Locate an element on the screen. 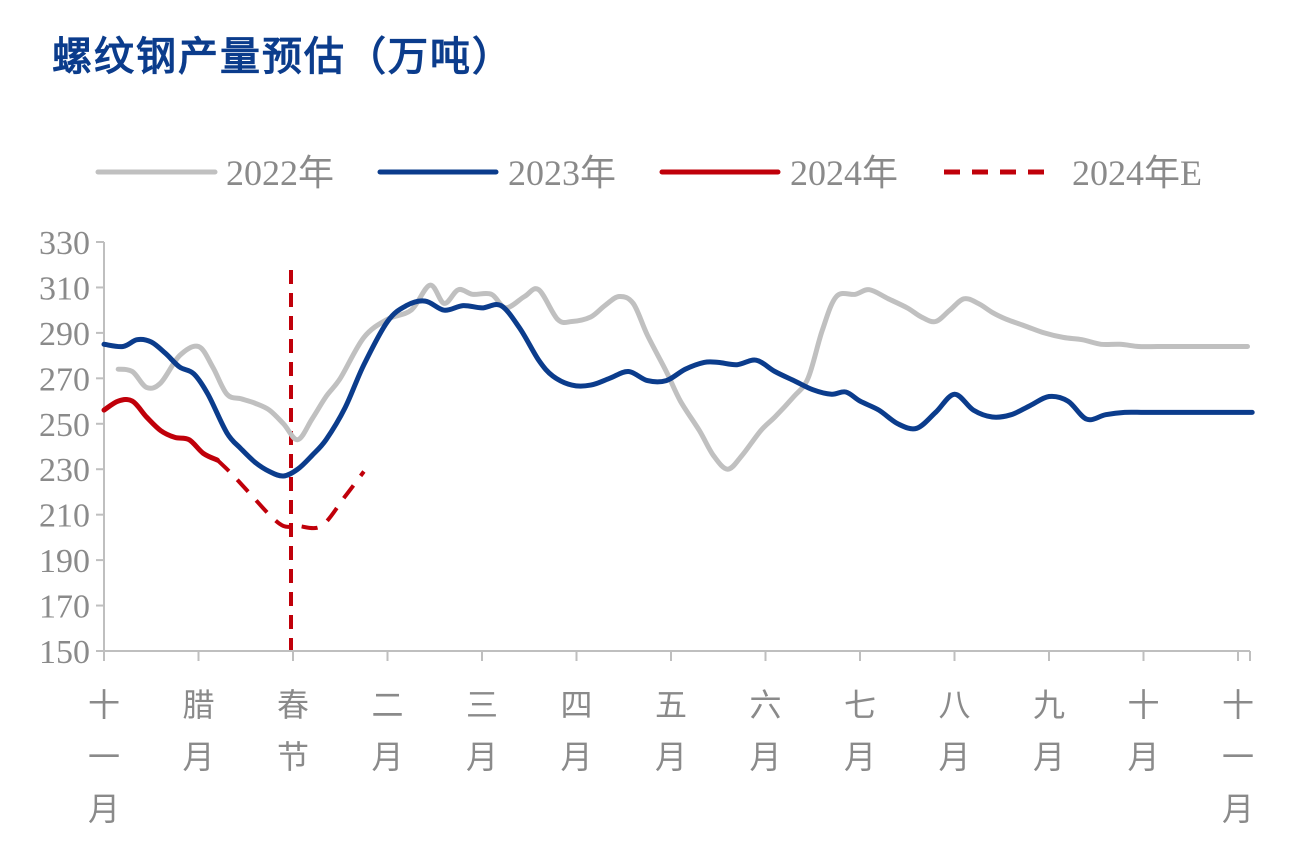 The height and width of the screenshot is (844, 1300). x-tick-label: 腊月 is located at coordinates (198, 731).